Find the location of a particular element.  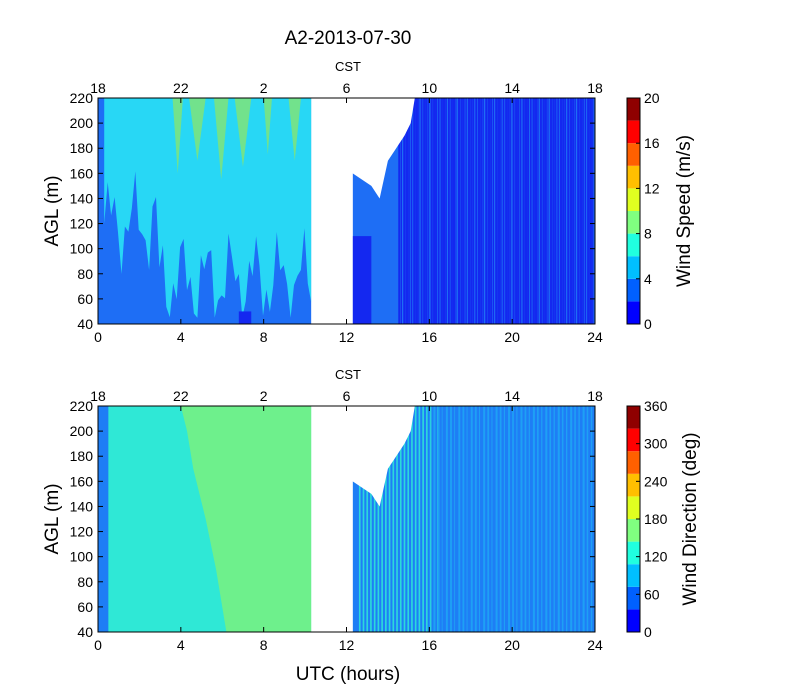

y-tick-label: 80 is located at coordinates (85, 274).